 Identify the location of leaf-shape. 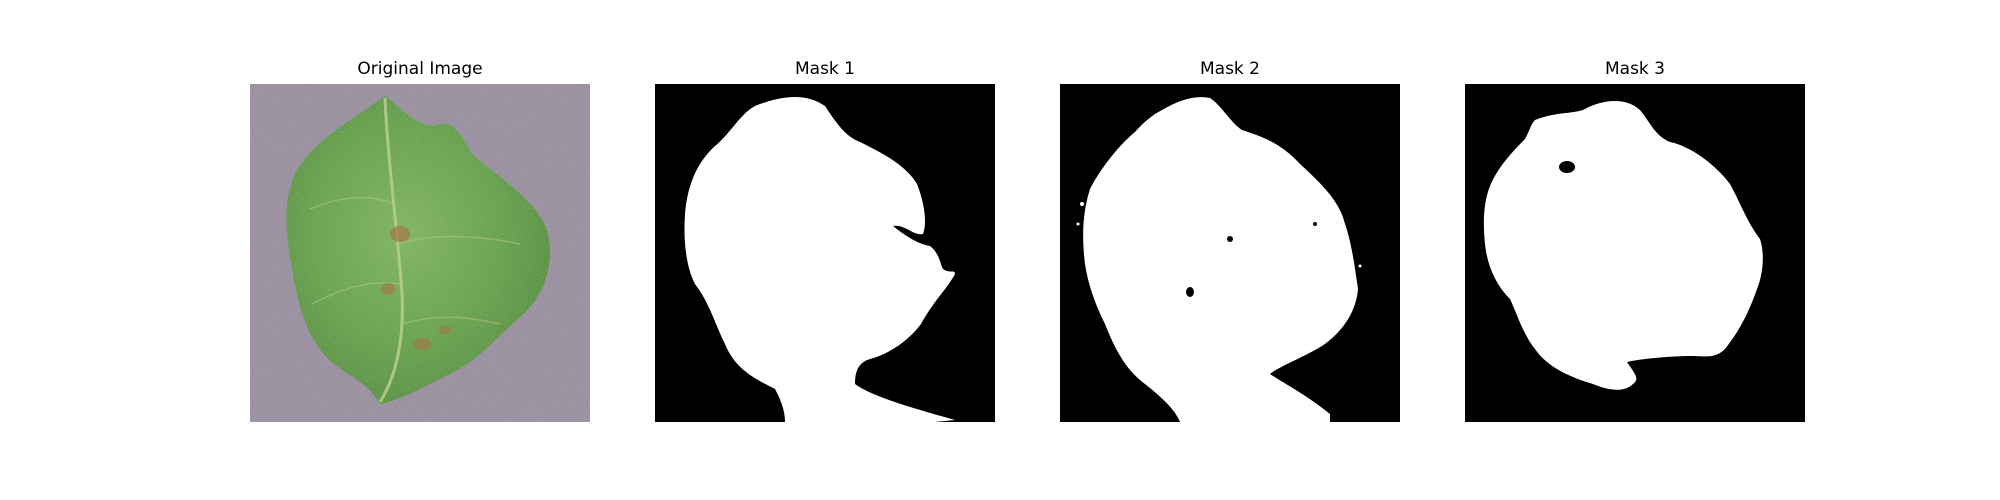
(418, 250).